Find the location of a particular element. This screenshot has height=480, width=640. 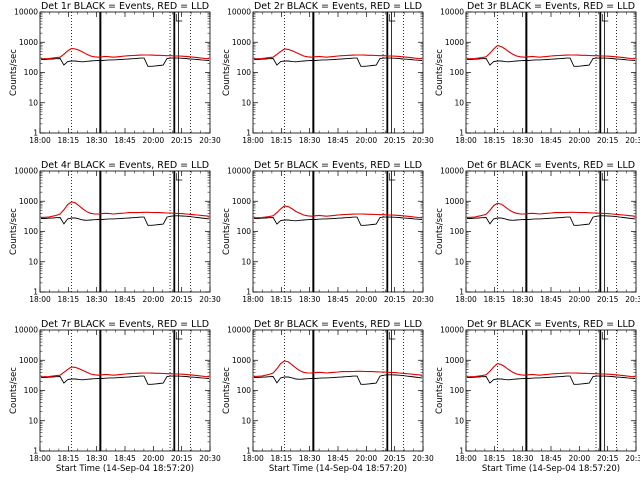

panel-title: Det 9r BLACK = Events, RED = LLD is located at coordinates (551, 324).